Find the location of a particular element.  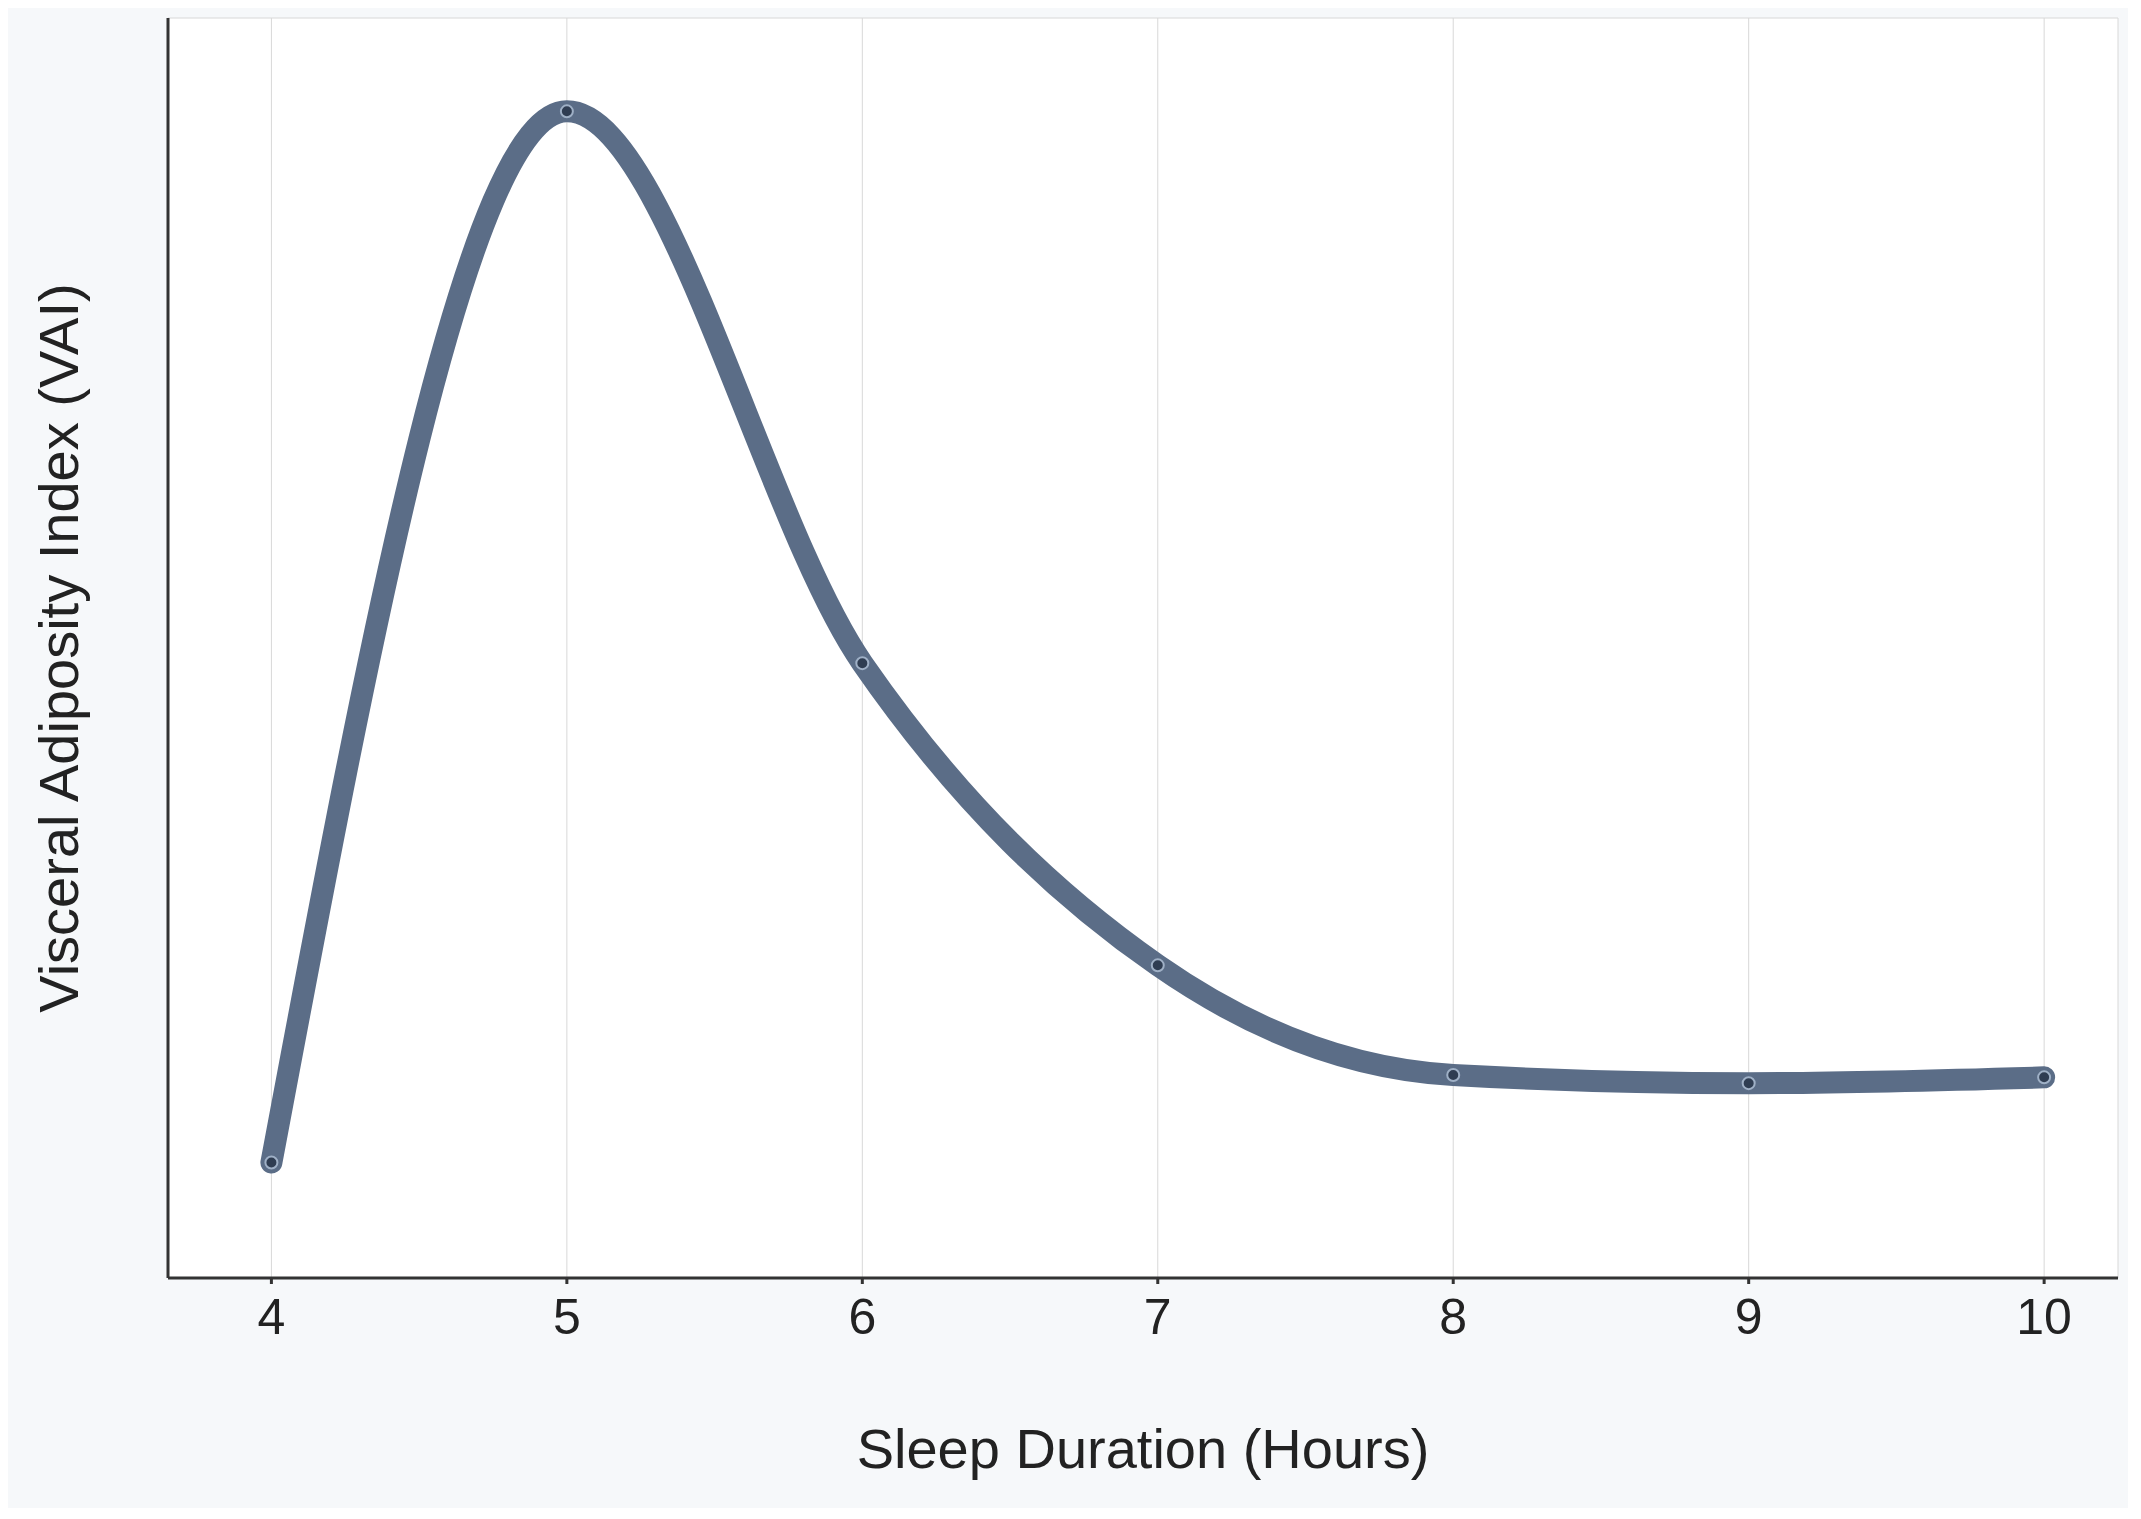

x-tick-label: 5 is located at coordinates (566, 1316).